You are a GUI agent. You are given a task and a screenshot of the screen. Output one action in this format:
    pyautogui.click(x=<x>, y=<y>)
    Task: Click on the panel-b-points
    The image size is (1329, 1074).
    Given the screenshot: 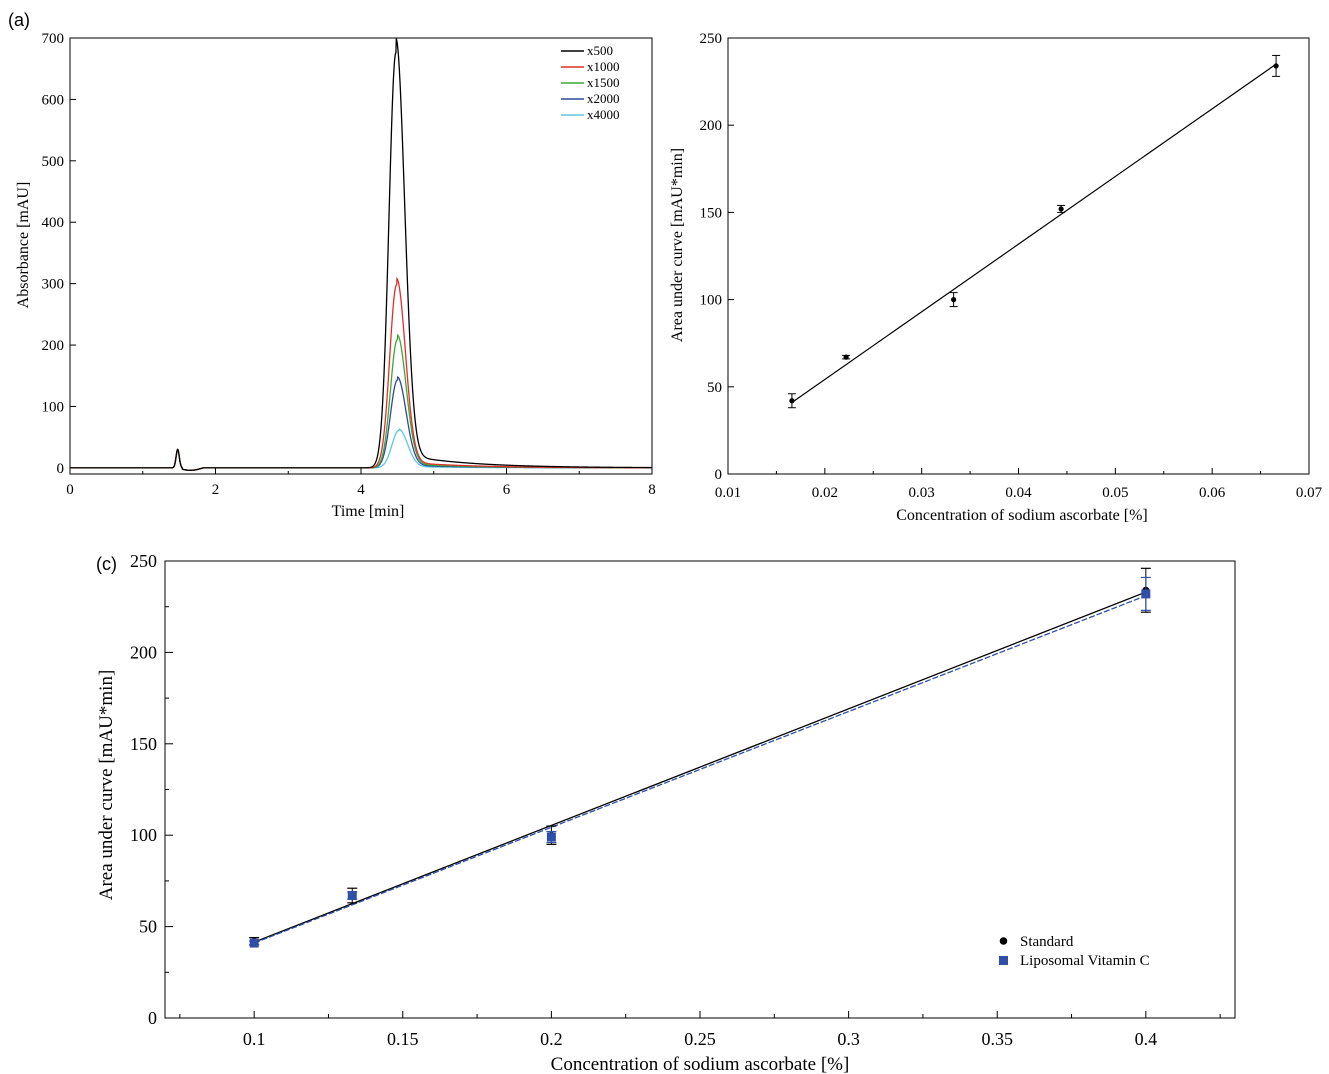 What is the action you would take?
    pyautogui.click(x=1034, y=231)
    